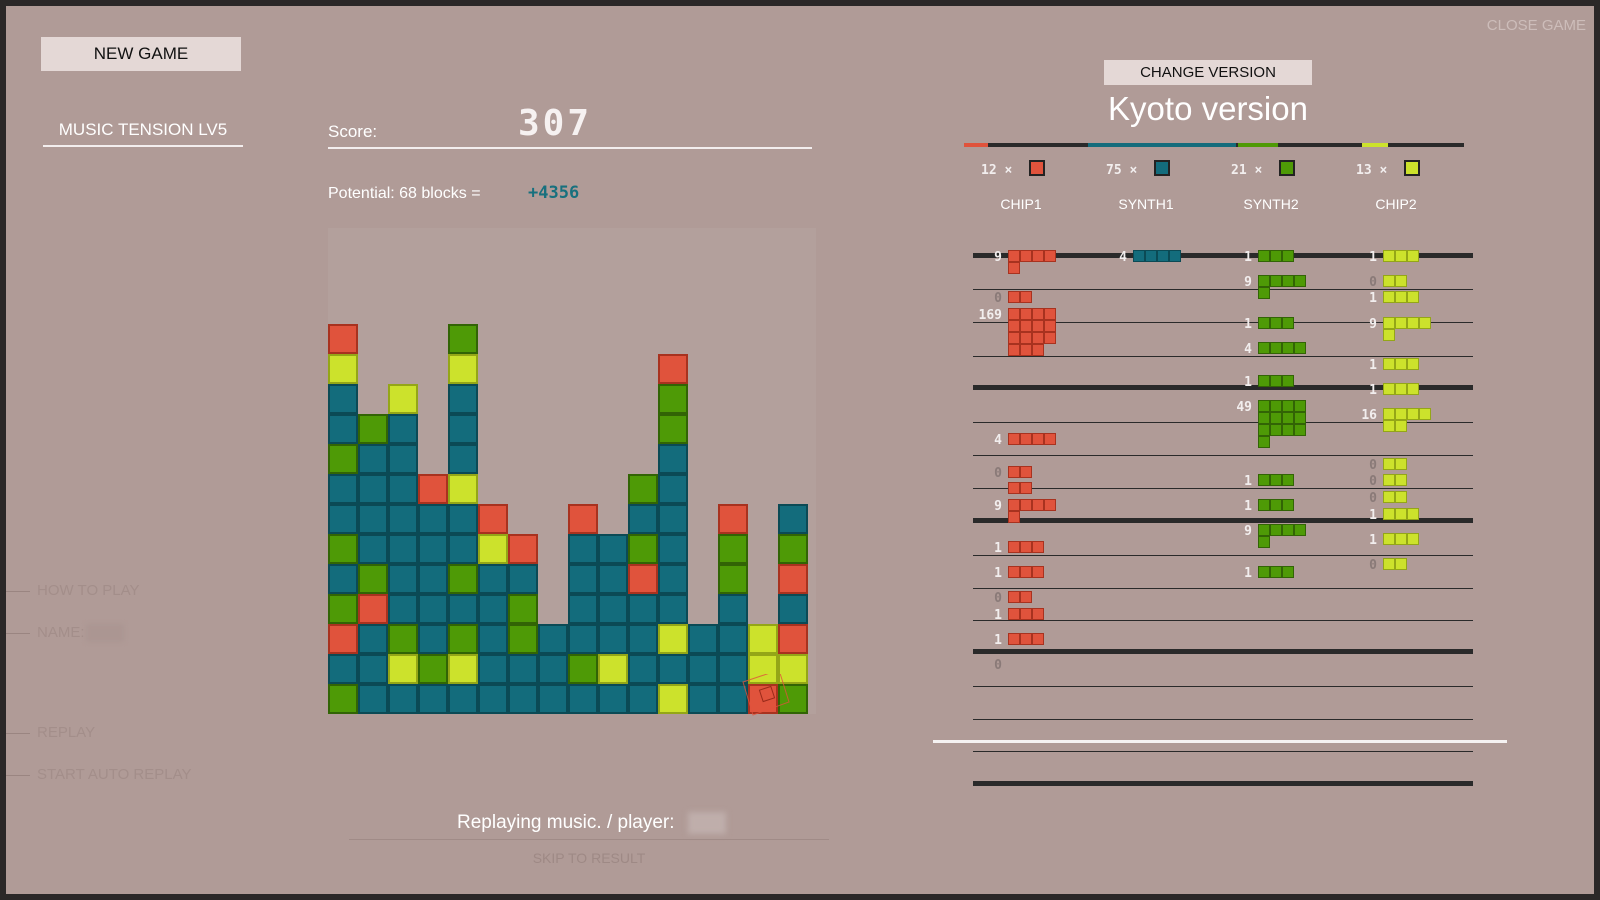  What do you see at coordinates (141, 54) in the screenshot?
I see `new-game-button: NEW GAME` at bounding box center [141, 54].